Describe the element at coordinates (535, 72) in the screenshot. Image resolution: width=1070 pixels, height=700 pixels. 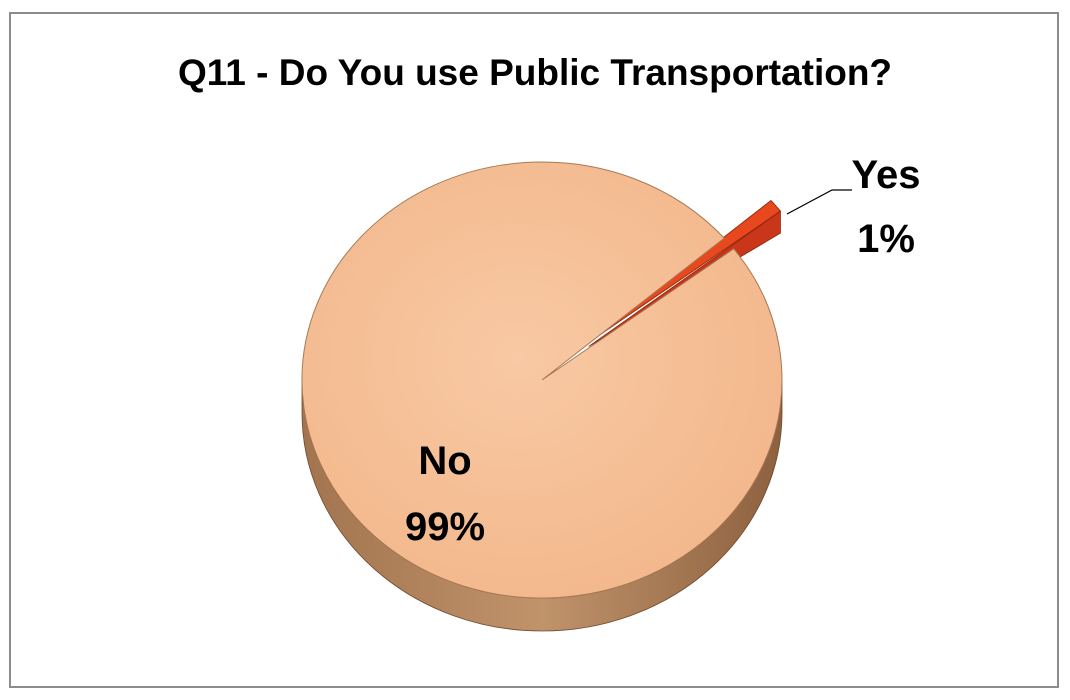
I see `chart-title: Q11 - Do You use Public Transportation?` at that location.